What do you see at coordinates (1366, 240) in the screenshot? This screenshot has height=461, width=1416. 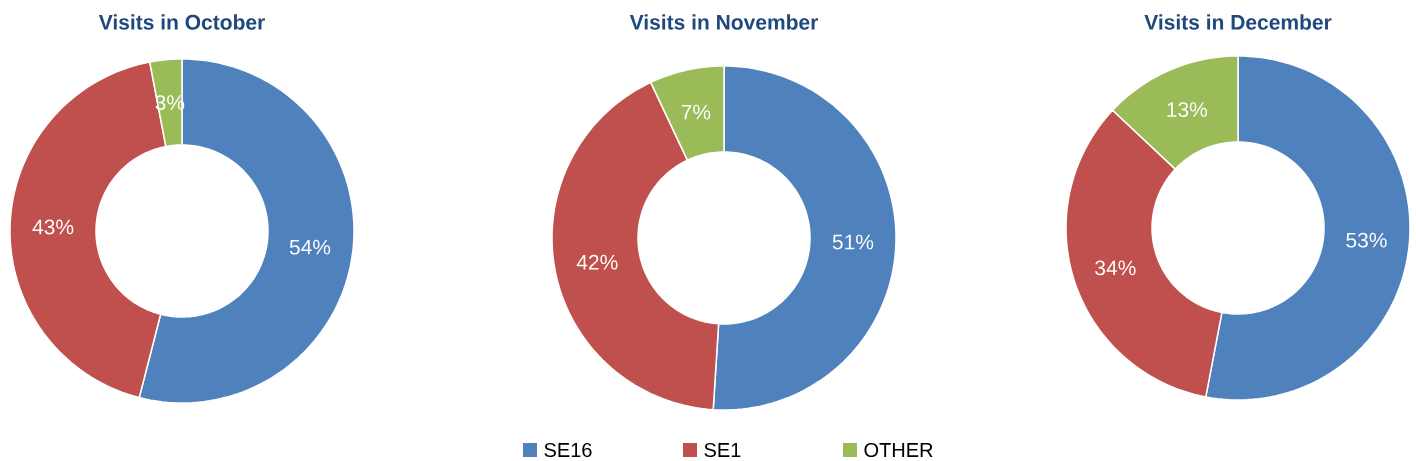 I see `data-label: 53%` at bounding box center [1366, 240].